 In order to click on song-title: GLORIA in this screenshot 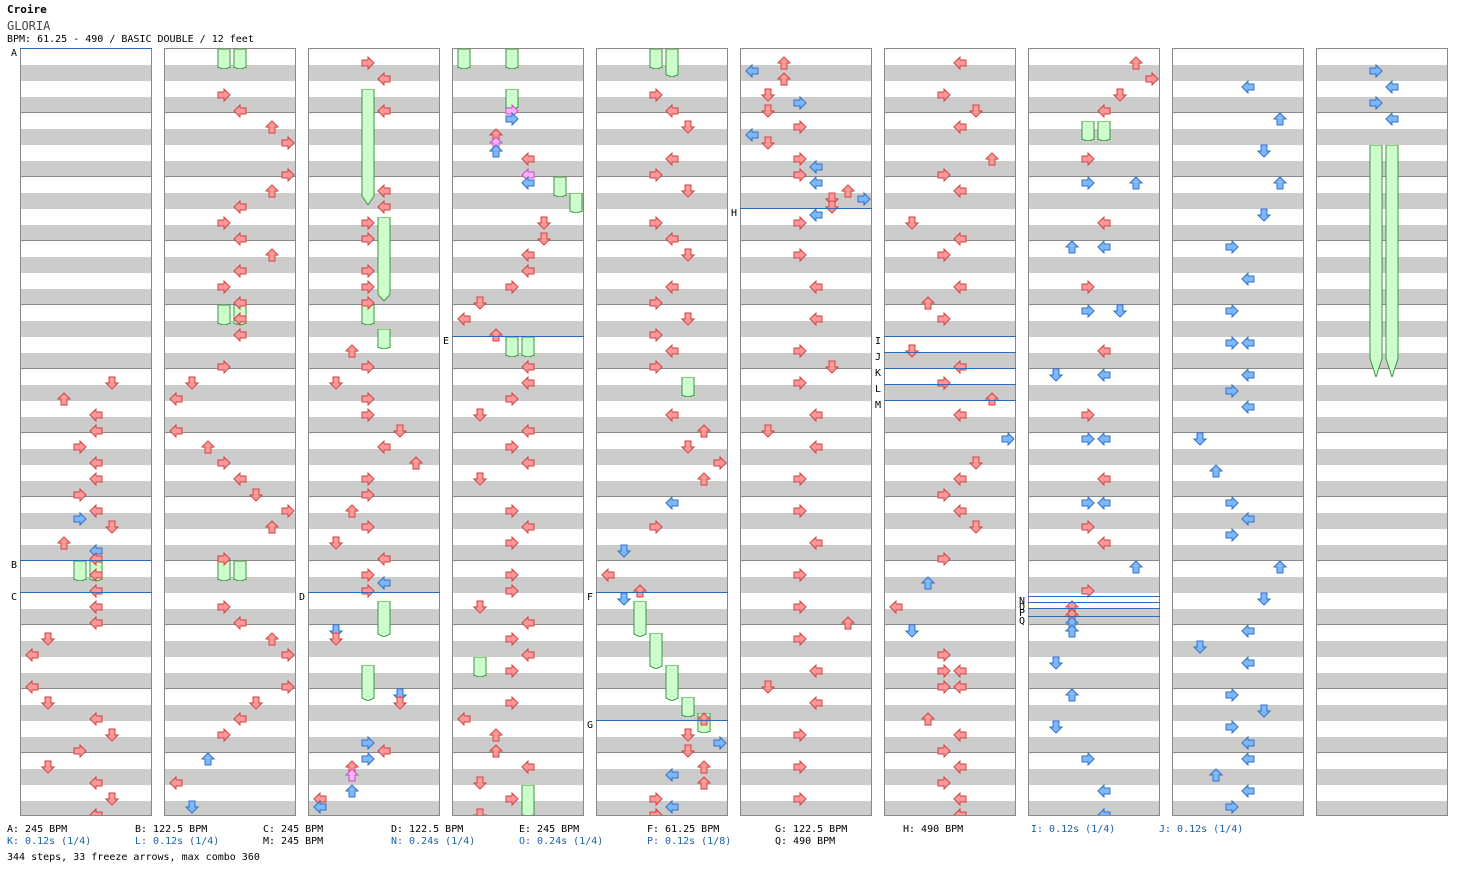, I will do `click(29, 26)`.